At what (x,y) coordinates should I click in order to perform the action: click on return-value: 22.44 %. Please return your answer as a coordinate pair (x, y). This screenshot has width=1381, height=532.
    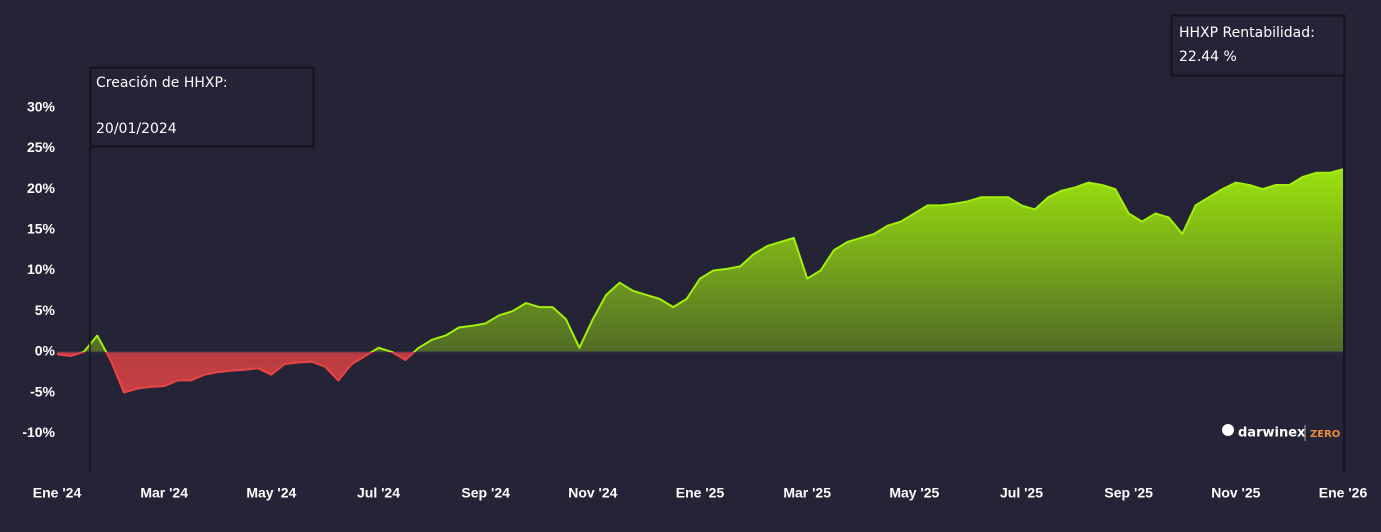
    Looking at the image, I should click on (1208, 57).